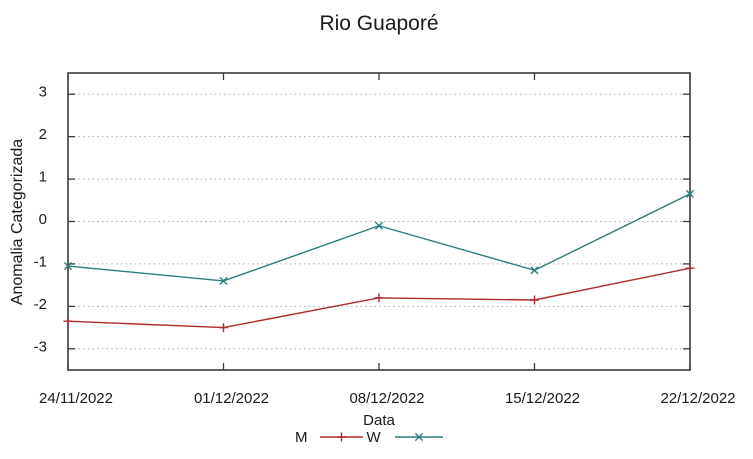 The image size is (753, 459). What do you see at coordinates (386, 398) in the screenshot?
I see `x-tick-label: 08/12/2022` at bounding box center [386, 398].